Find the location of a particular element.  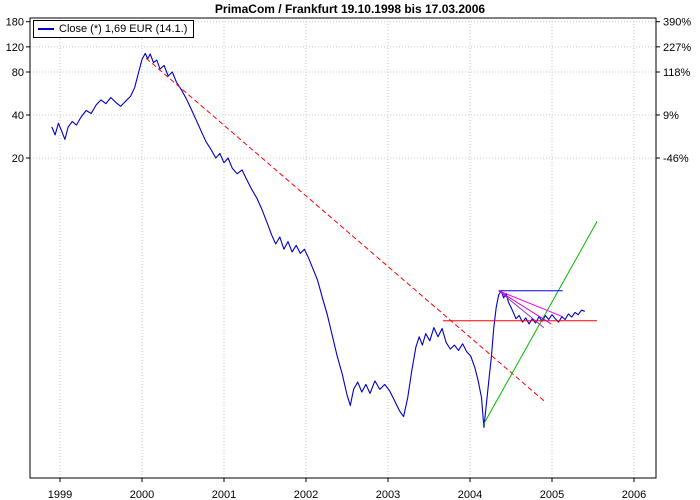

y-right-label: 227% is located at coordinates (677, 48).